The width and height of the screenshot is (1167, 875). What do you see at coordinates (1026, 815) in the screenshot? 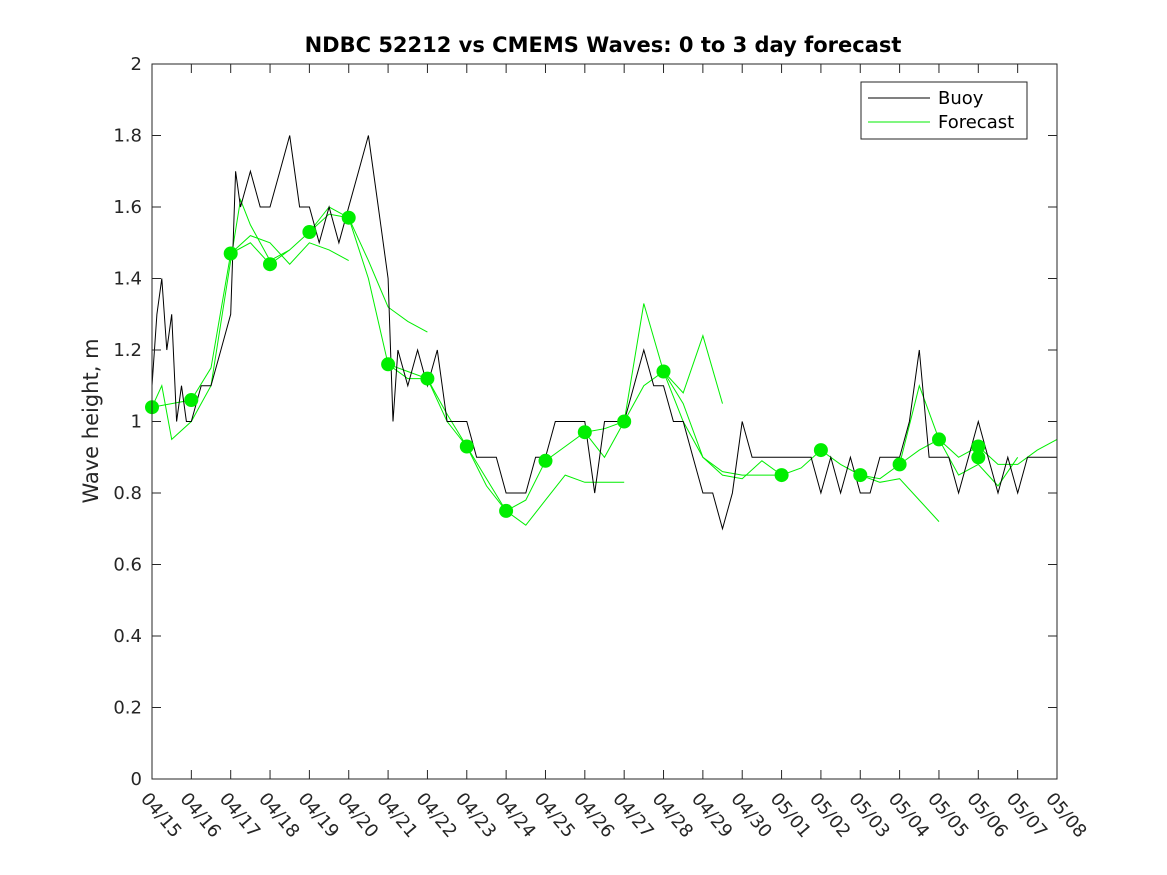
I see `x-tick-label: 05/07` at bounding box center [1026, 815].